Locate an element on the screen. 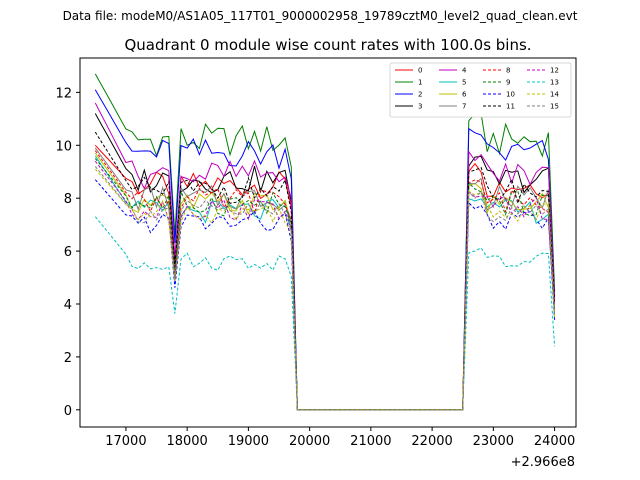  legend-label-2: 2 is located at coordinates (420, 95).